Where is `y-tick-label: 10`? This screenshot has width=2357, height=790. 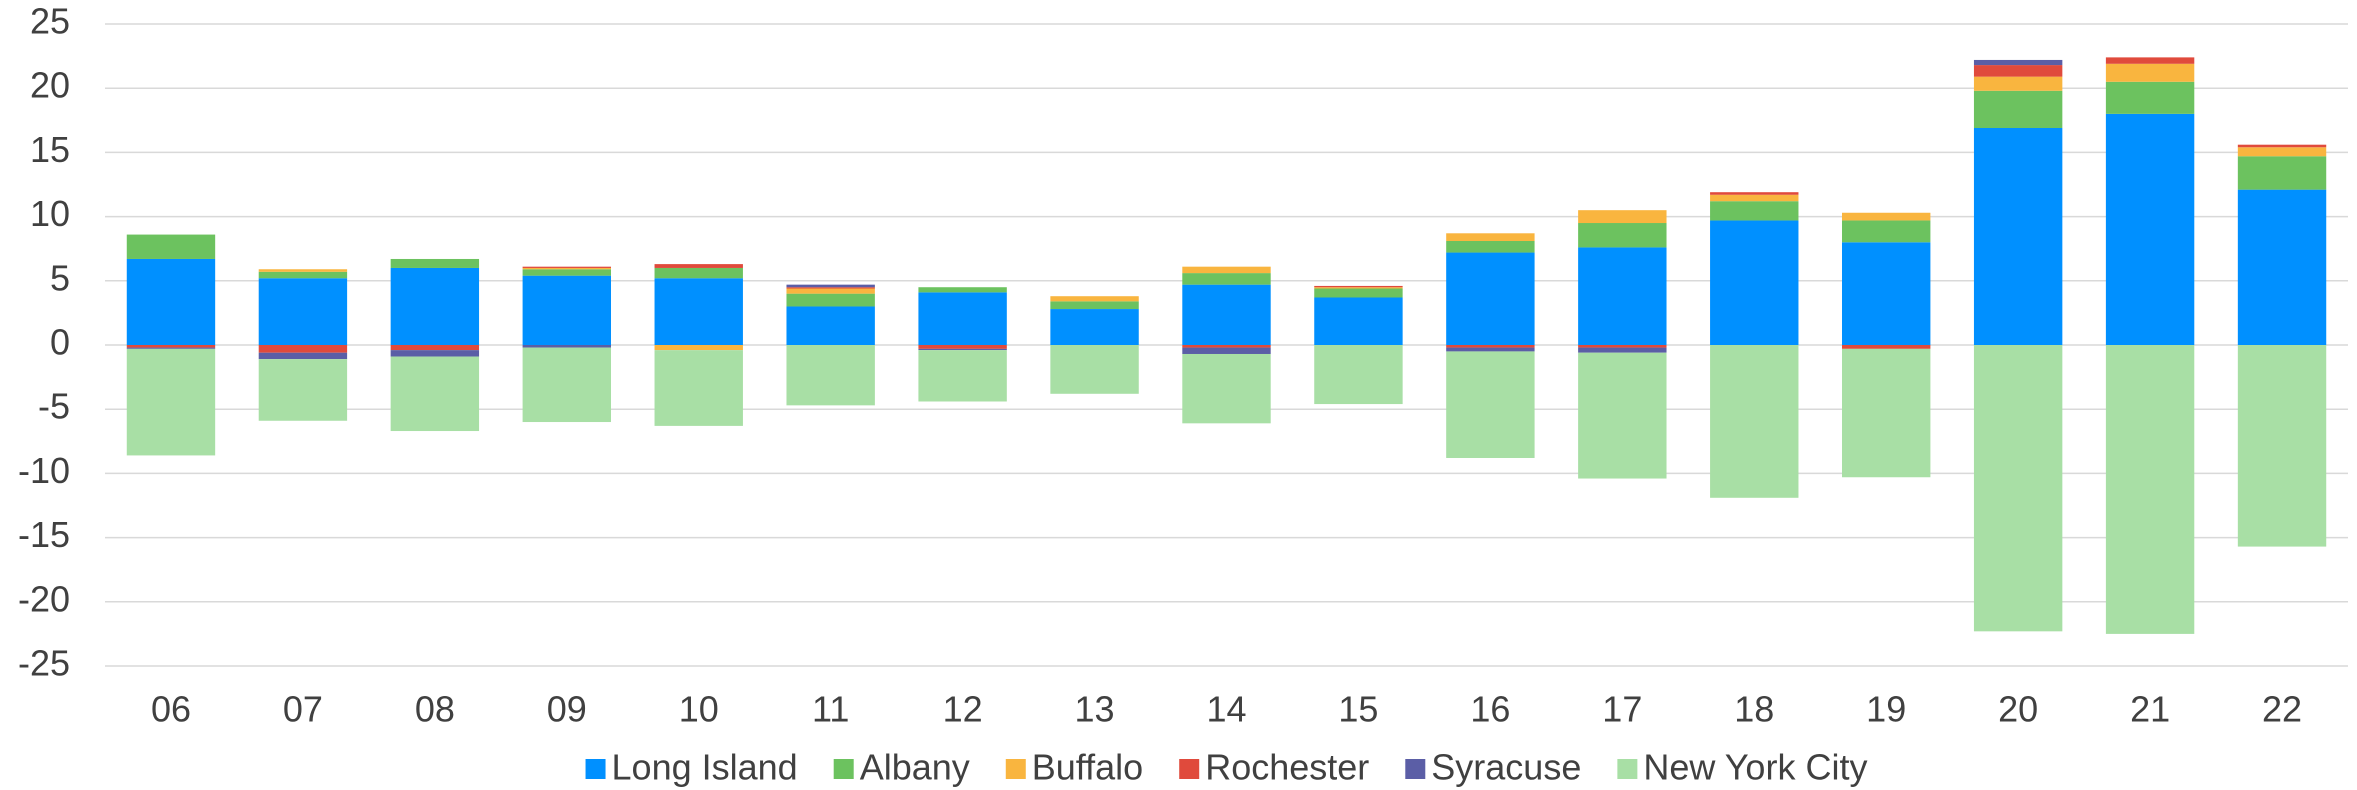
y-tick-label: 10 is located at coordinates (50, 213).